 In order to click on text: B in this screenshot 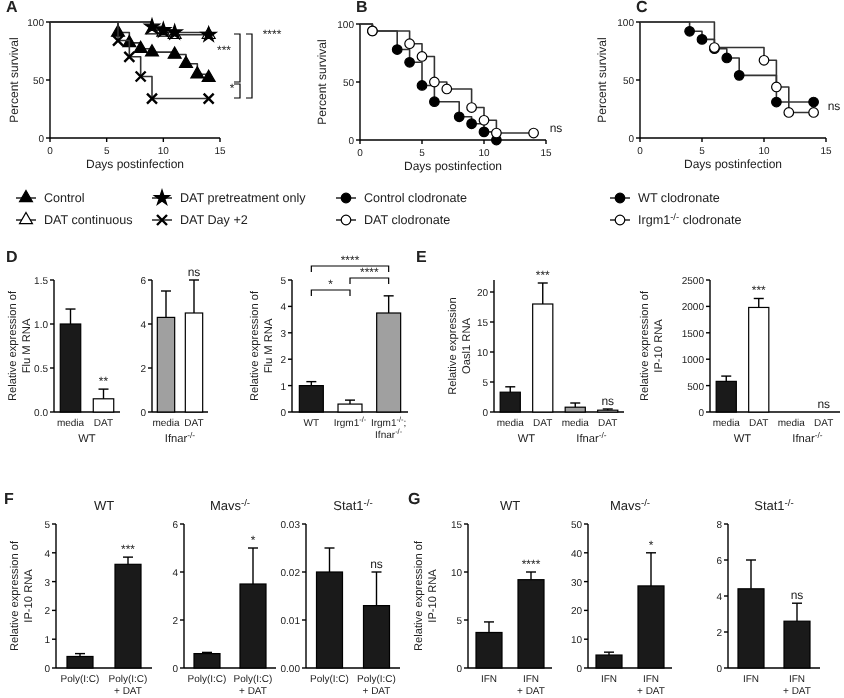, I will do `click(362, 8)`.